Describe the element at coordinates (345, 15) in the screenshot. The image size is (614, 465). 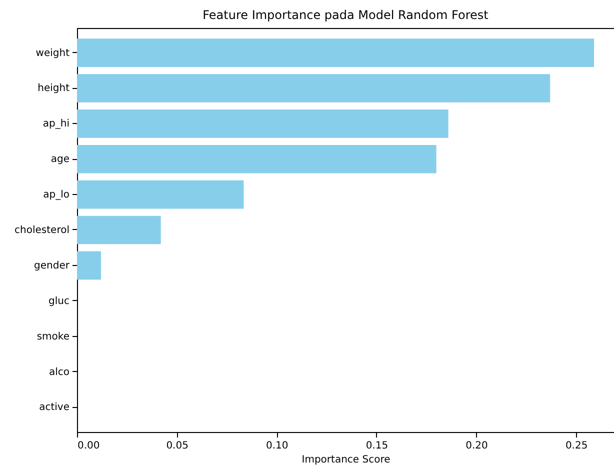
I see `chart-title: Feature Importance pada Model Random Forest` at that location.